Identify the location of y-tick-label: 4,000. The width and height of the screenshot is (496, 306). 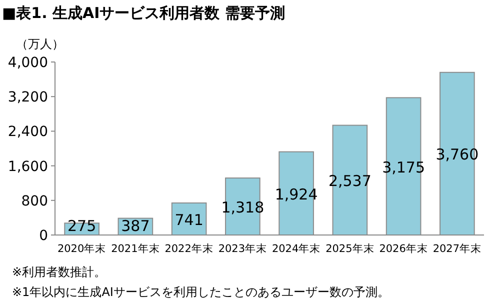
(28, 63).